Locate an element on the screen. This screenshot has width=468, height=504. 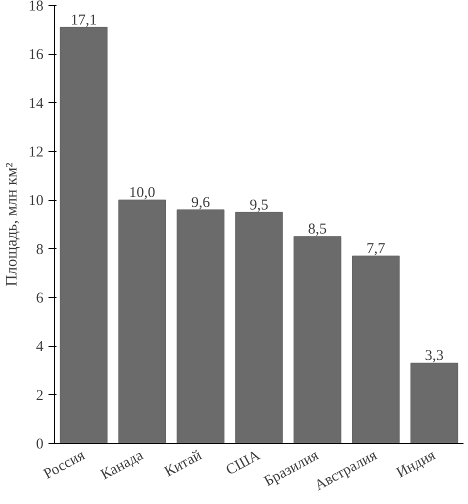
data-label: 10,0 is located at coordinates (142, 193).